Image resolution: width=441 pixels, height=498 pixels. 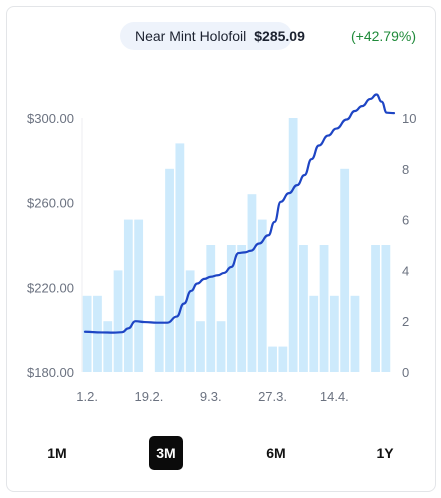 What do you see at coordinates (405, 321) in the screenshot?
I see `y-right-tick-label: 2` at bounding box center [405, 321].